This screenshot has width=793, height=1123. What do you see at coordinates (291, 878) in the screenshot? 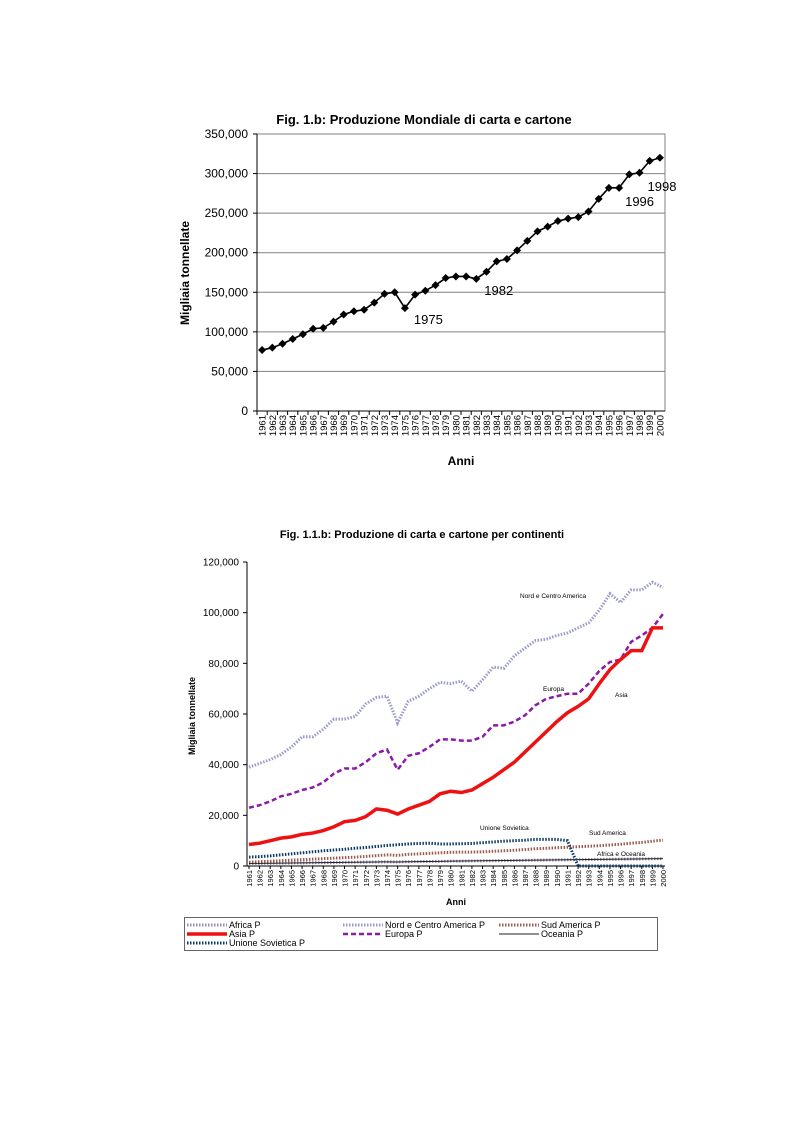
I see `chart2-x-tick-label: 1965` at bounding box center [291, 878].